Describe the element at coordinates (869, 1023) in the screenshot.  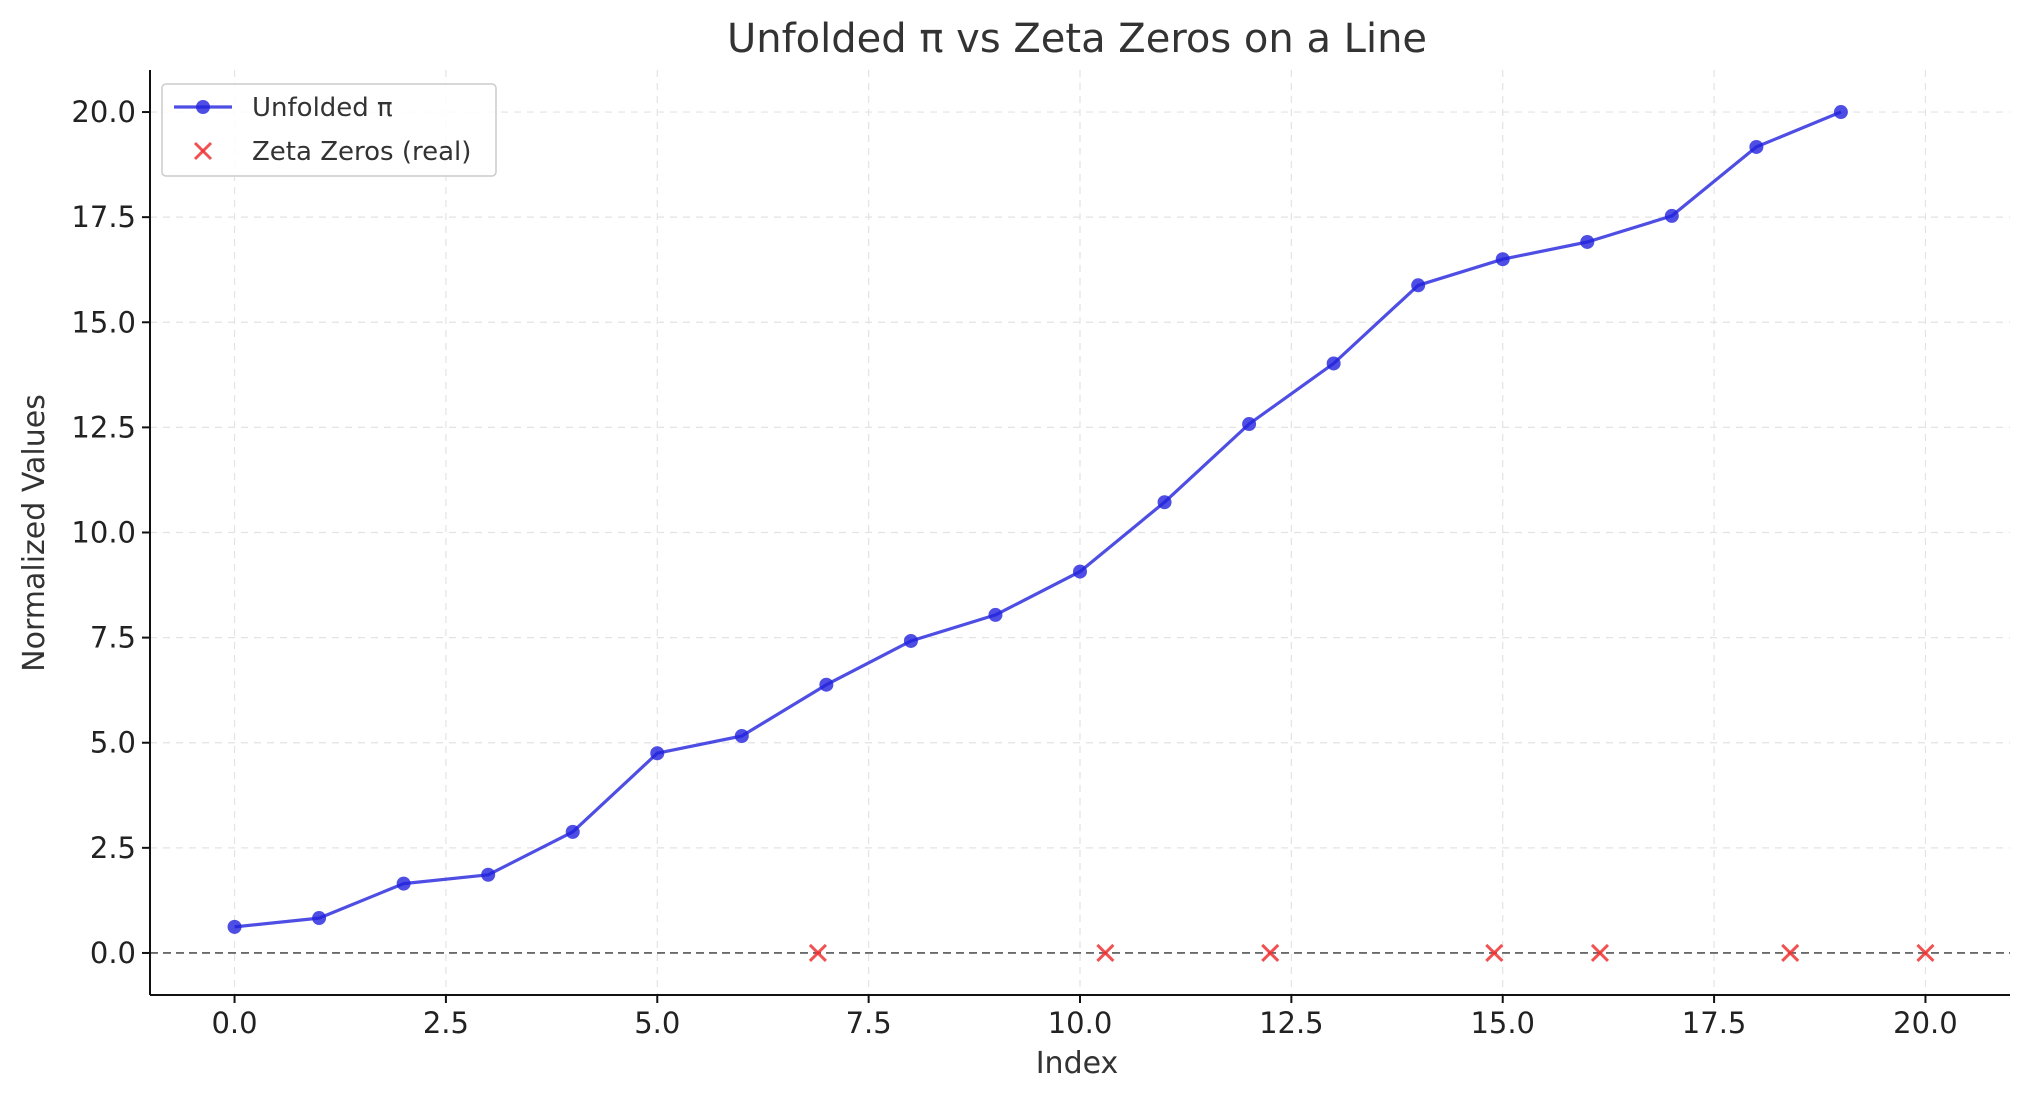
I see `x-tick-label: 7.5` at that location.